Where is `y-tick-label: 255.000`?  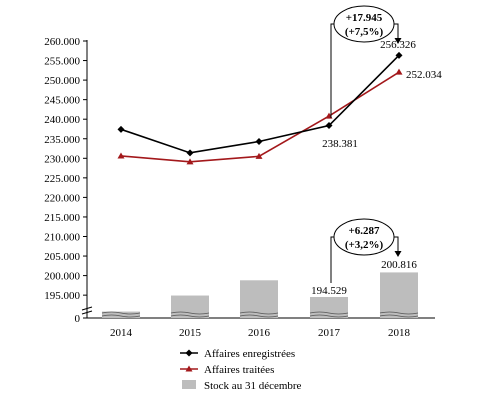
y-tick-label: 255.000 is located at coordinates (62, 62).